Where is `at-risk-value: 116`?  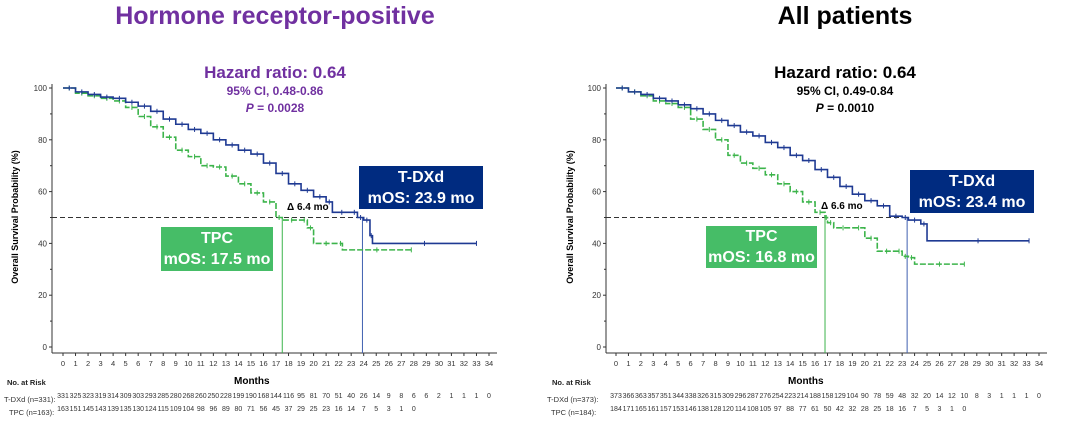
at-risk-value: 116 is located at coordinates (288, 396).